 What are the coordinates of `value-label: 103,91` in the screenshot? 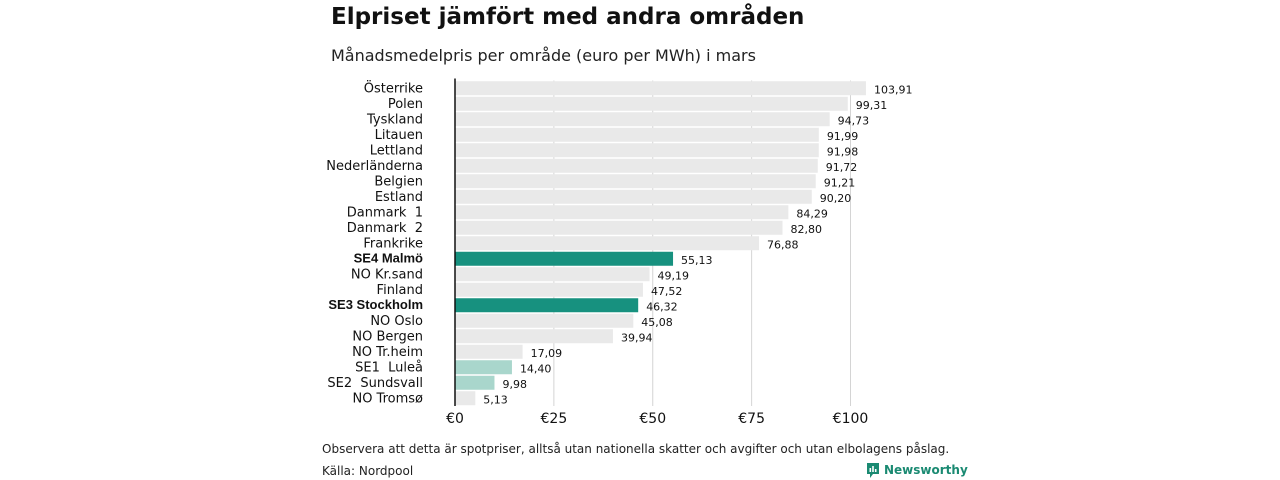 It's located at (893, 89).